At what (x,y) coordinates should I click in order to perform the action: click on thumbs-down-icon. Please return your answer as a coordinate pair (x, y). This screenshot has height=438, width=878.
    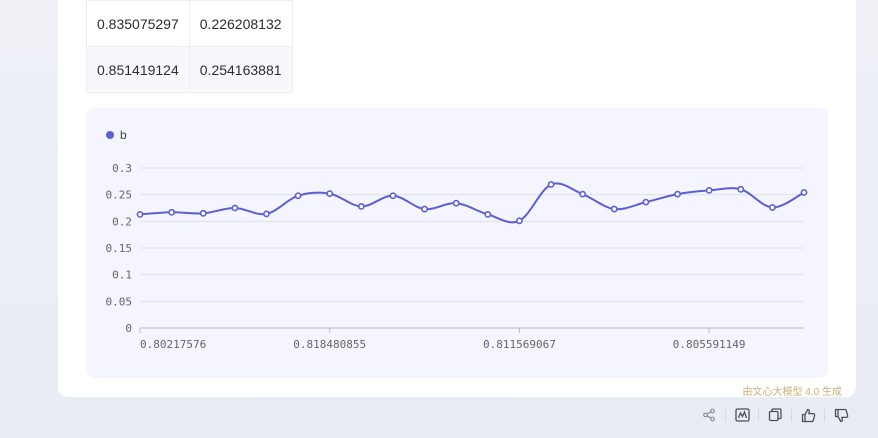
    Looking at the image, I should click on (841, 415).